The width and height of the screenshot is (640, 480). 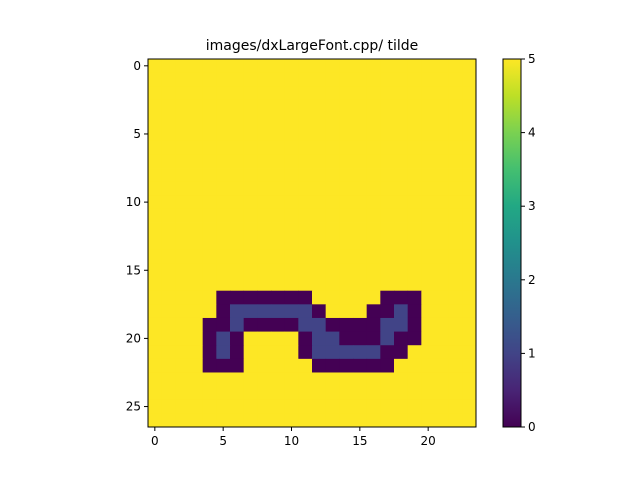 I want to click on colorbar, so click(x=512, y=243).